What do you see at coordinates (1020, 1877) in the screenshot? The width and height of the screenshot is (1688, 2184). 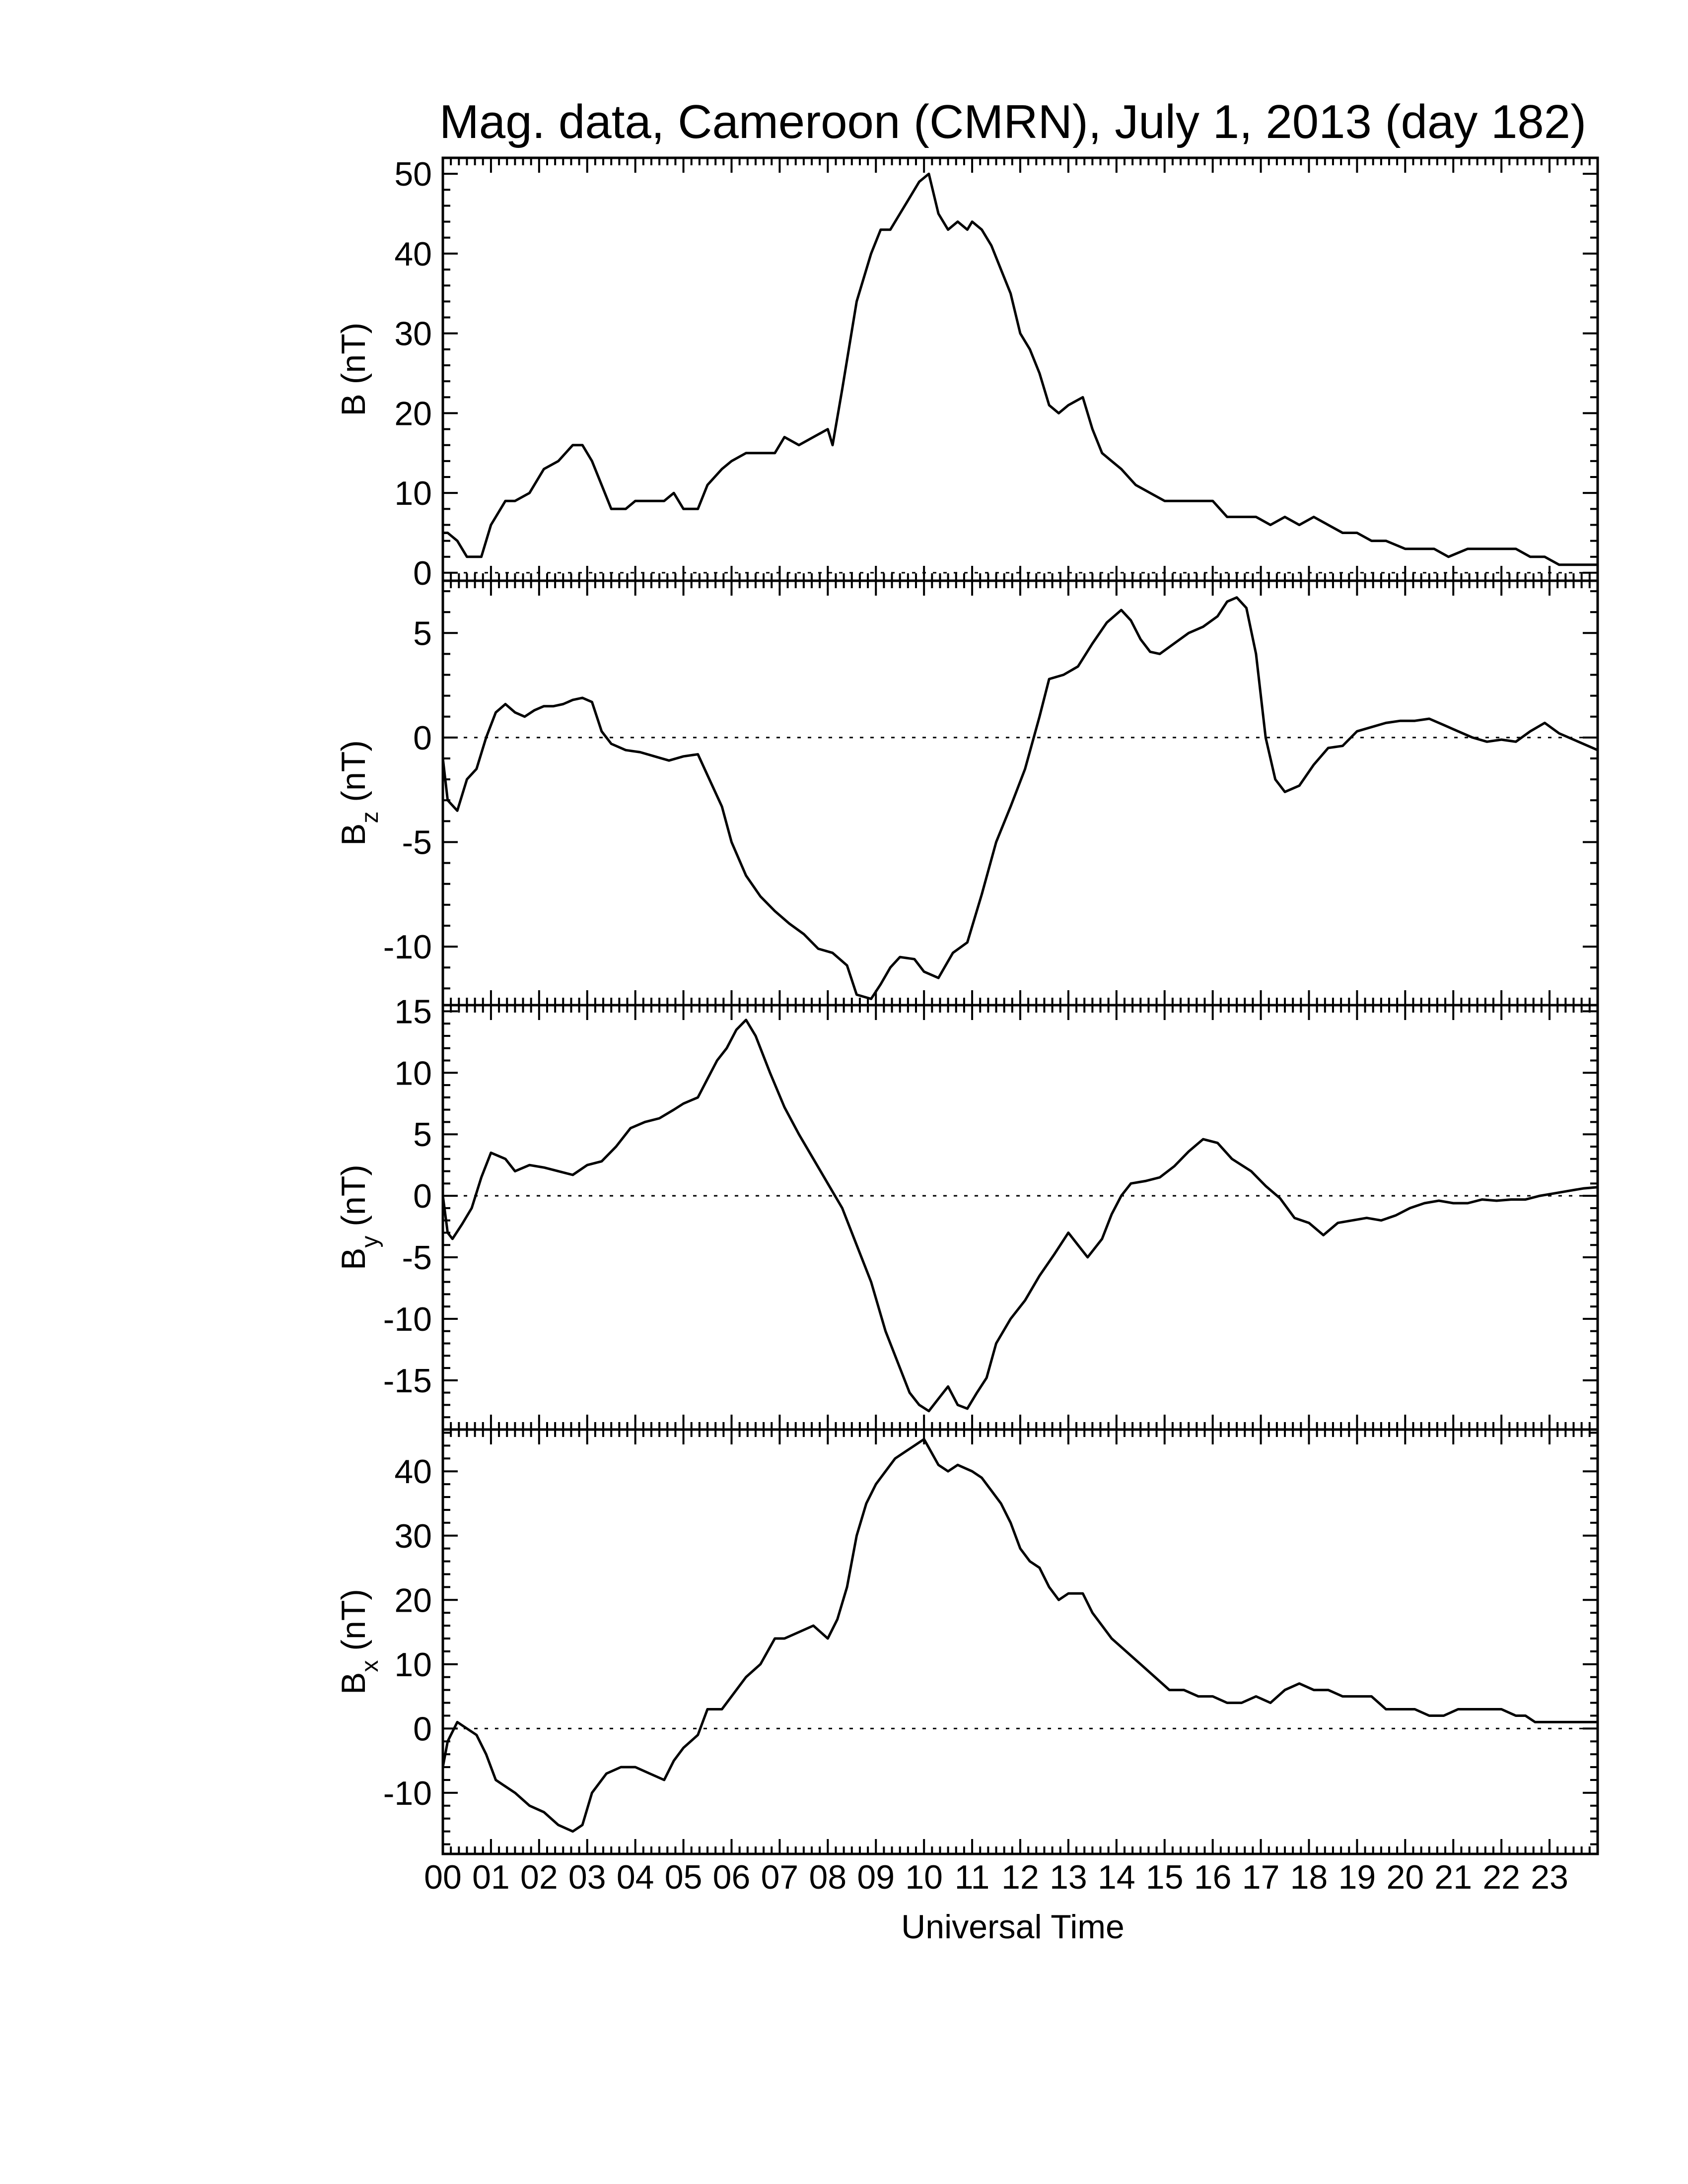 I see `x-tick-label: 12` at bounding box center [1020, 1877].